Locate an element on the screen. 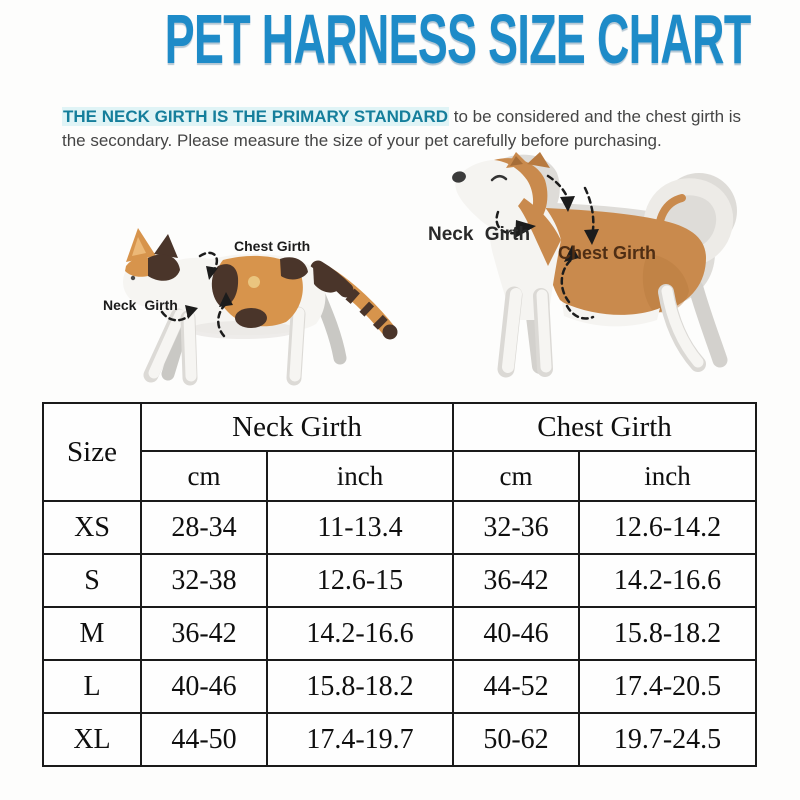 This screenshot has height=800, width=800. table-row-s: S 32-38 12.6-15 36-42 14.2-16.6 is located at coordinates (399, 580).